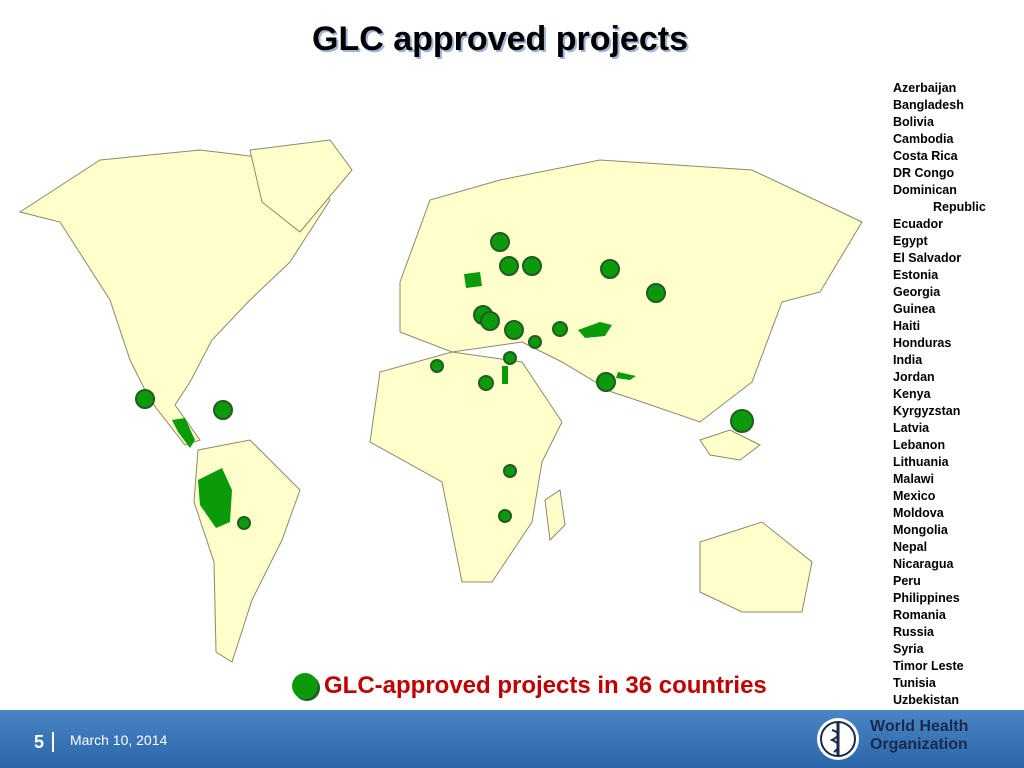 This screenshot has width=1024, height=768. I want to click on country: DR Congo, so click(924, 173).